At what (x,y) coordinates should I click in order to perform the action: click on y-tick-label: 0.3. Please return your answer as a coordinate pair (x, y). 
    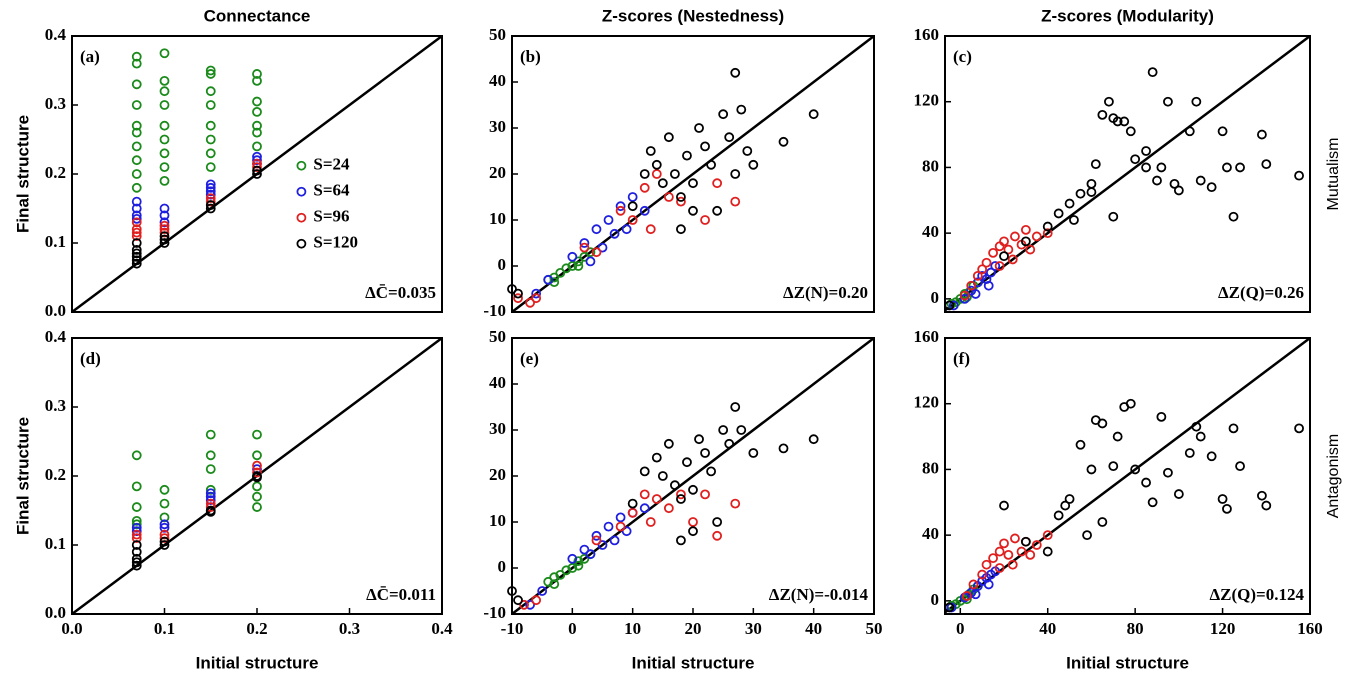
    Looking at the image, I should click on (55, 103).